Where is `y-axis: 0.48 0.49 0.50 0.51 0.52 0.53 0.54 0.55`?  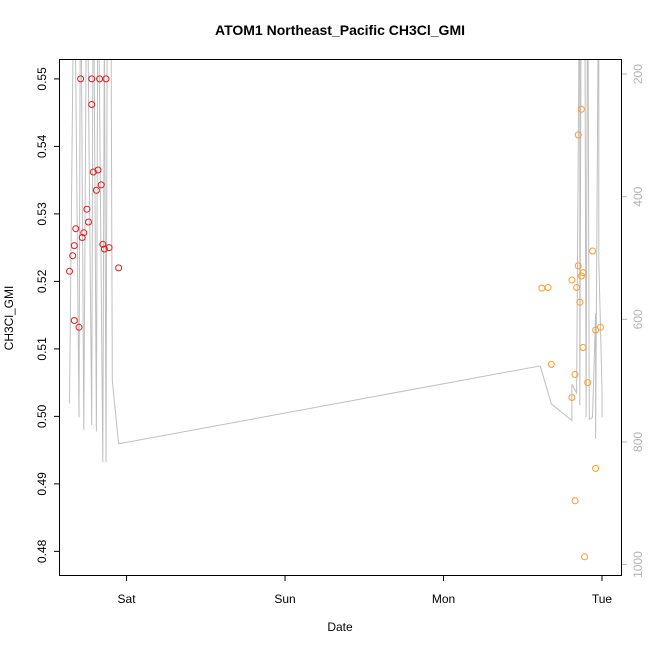 y-axis: 0.48 0.49 0.50 0.51 0.52 0.53 0.54 0.55 is located at coordinates (47, 315).